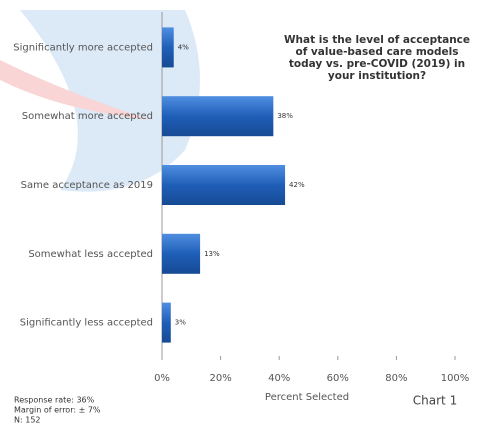  What do you see at coordinates (455, 378) in the screenshot?
I see `x-tick-label: 100%` at bounding box center [455, 378].